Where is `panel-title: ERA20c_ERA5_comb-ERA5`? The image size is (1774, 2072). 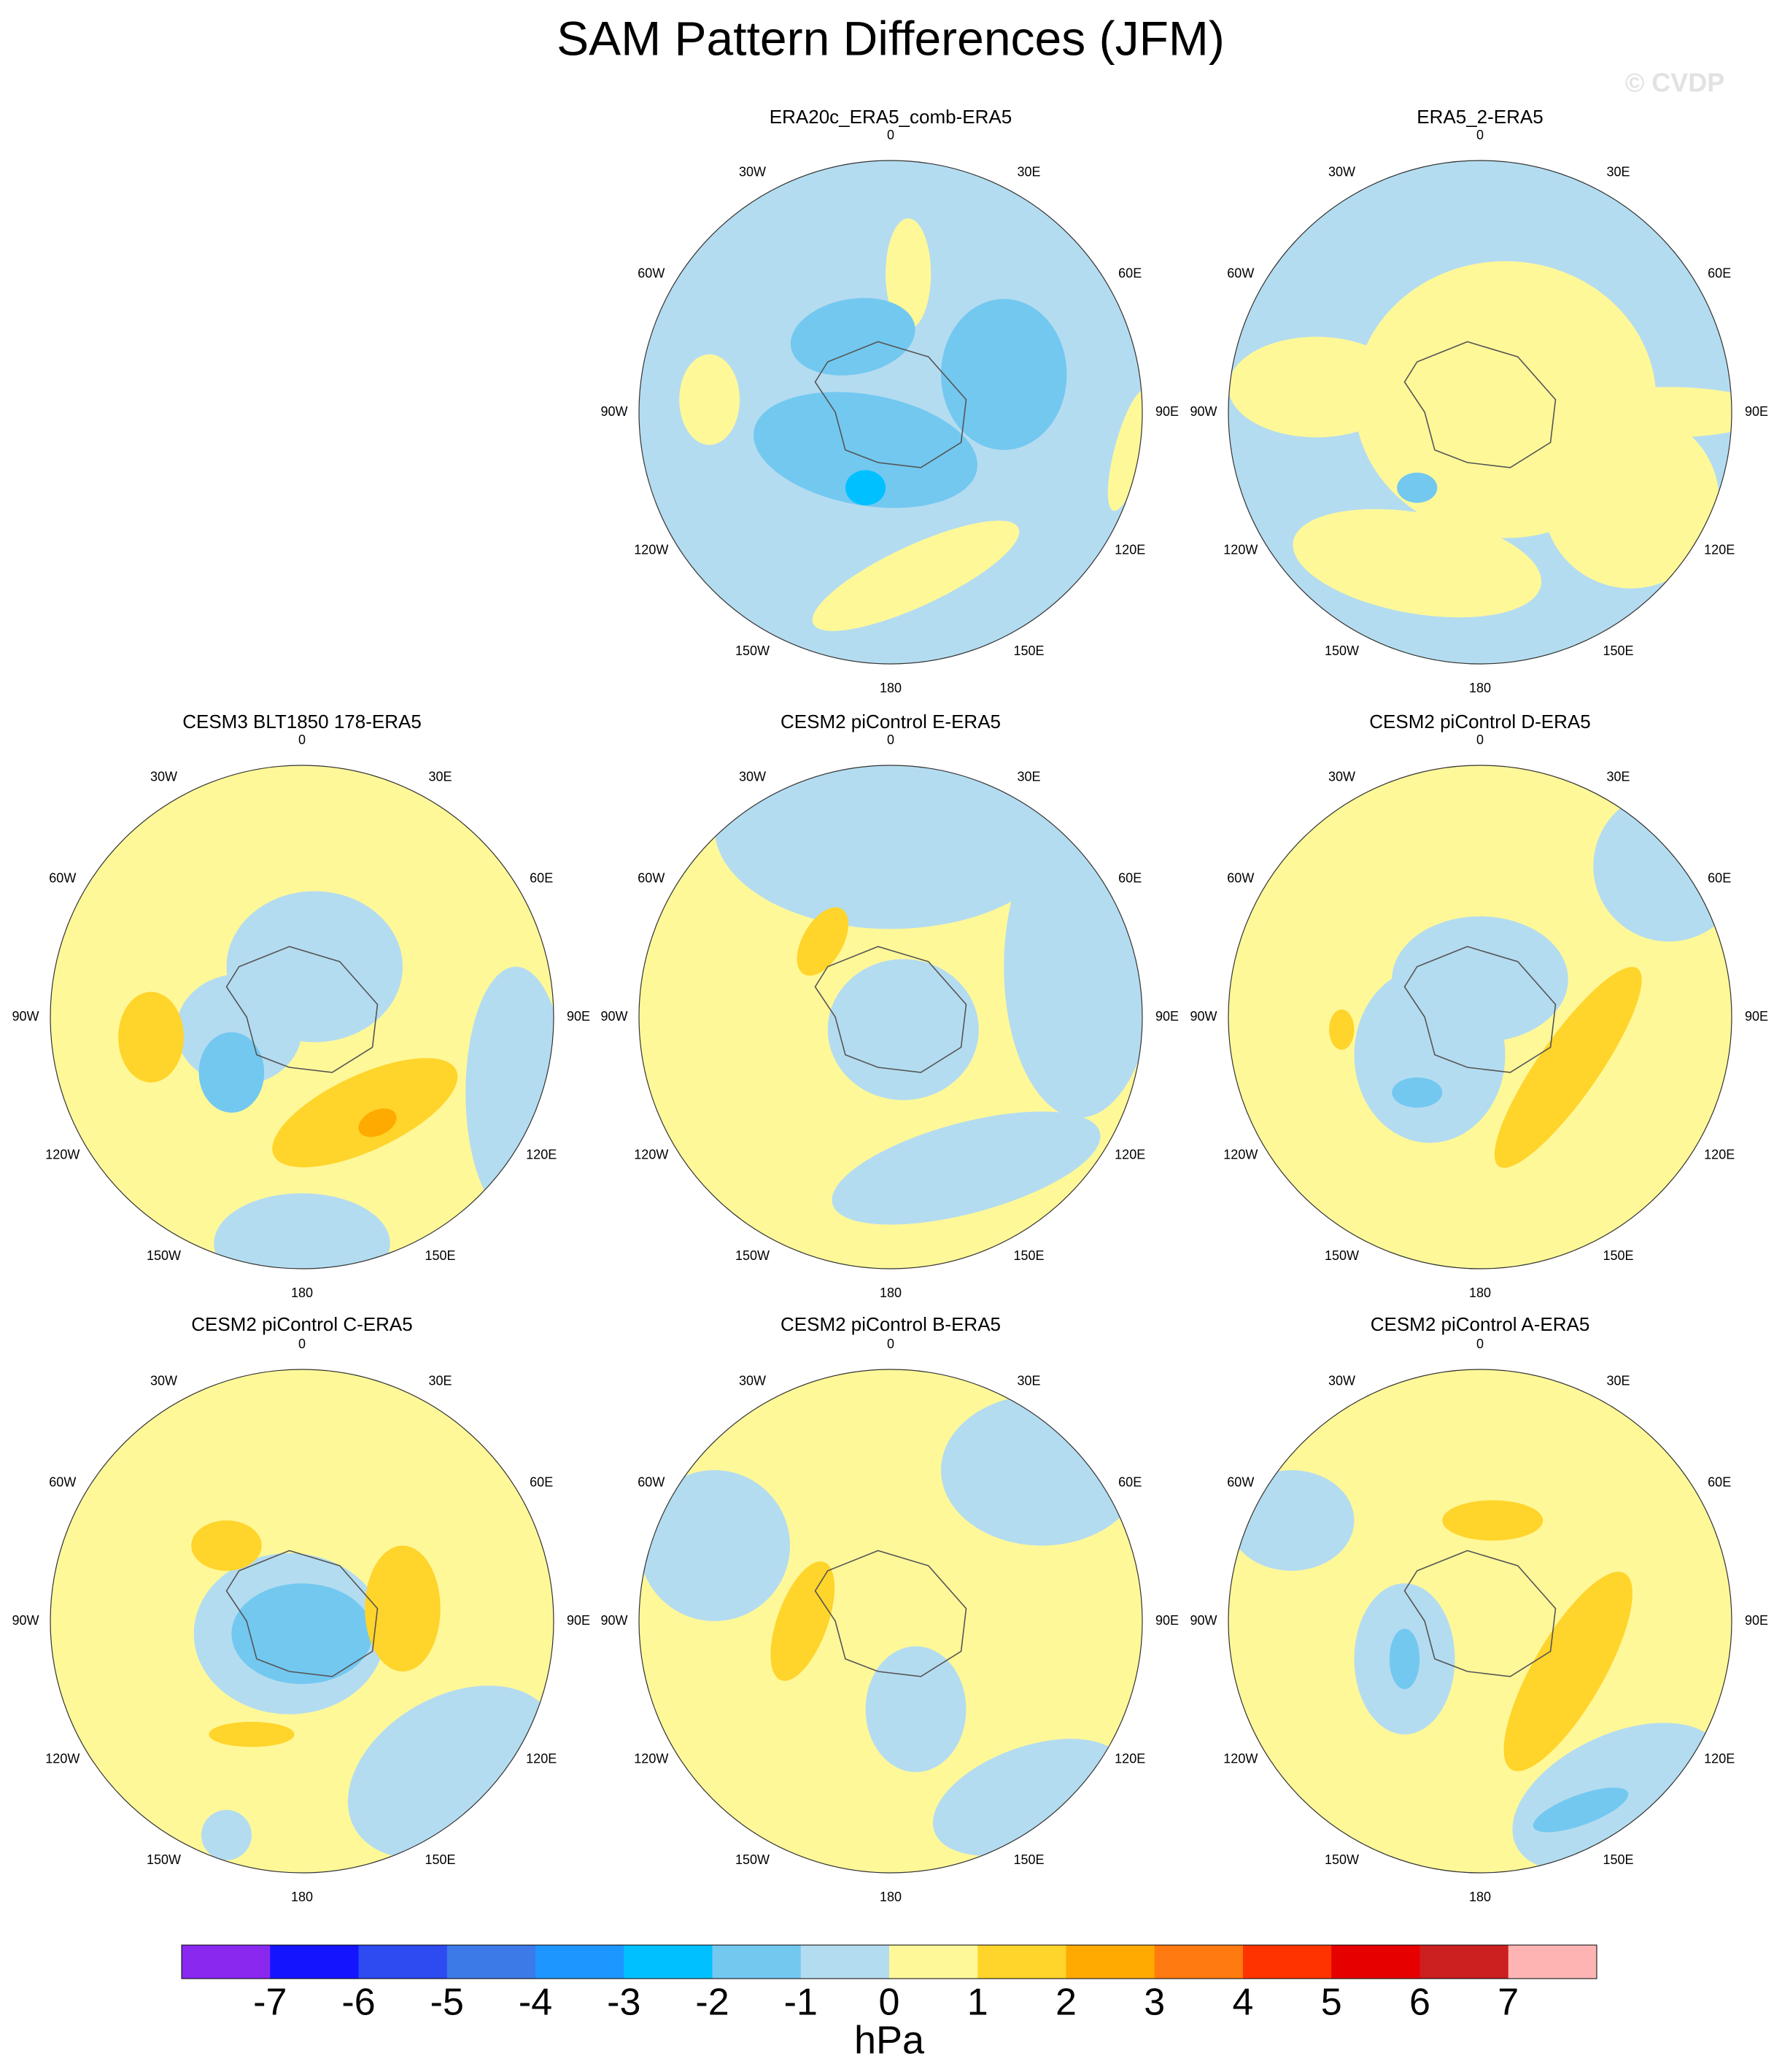
panel-title: ERA20c_ERA5_comb-ERA5 is located at coordinates (891, 117).